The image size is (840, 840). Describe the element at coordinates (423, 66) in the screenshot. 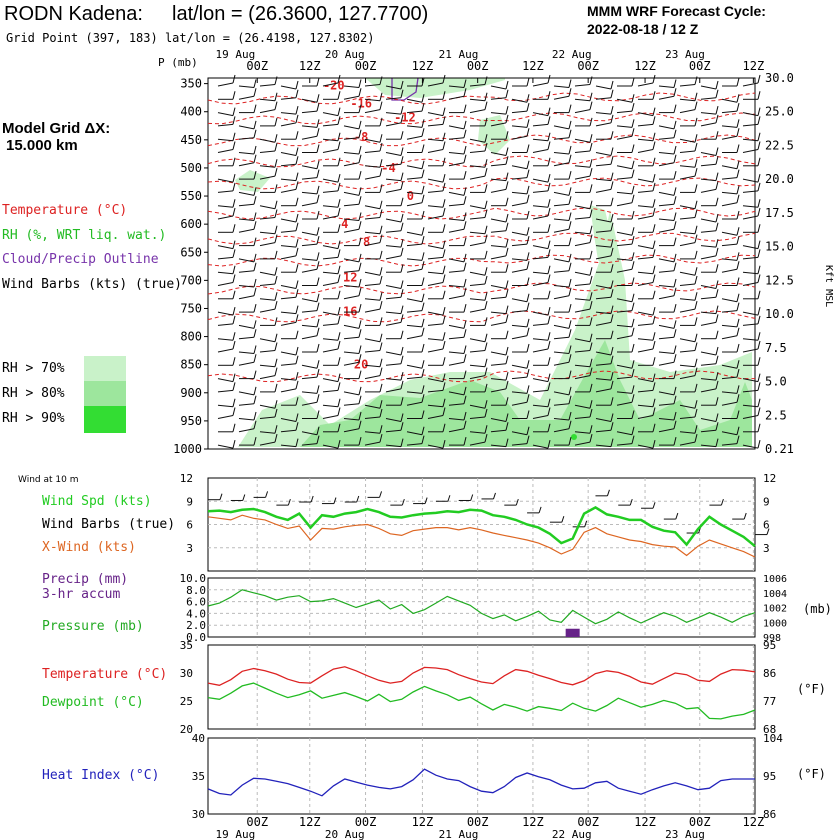

I see `hour-label-top: 12Z` at that location.